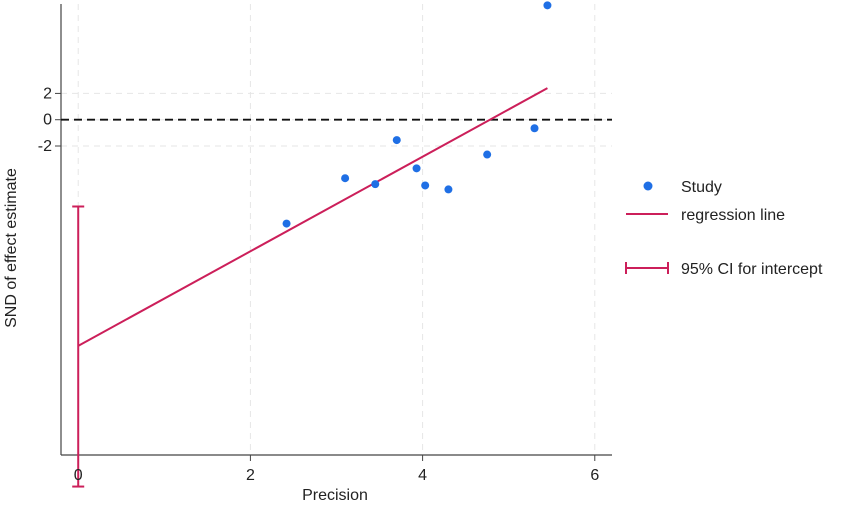 Image resolution: width=851 pixels, height=507 pixels. I want to click on legend-regression-line-label: regression line, so click(733, 215).